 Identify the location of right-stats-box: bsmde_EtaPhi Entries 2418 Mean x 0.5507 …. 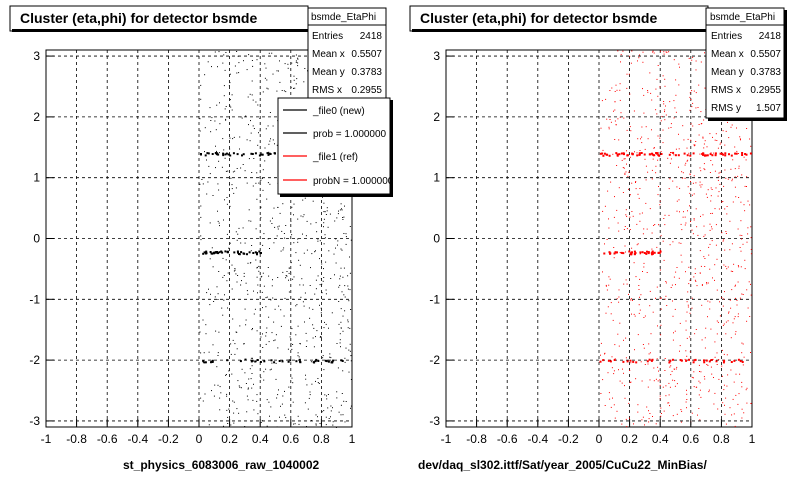
(746, 64).